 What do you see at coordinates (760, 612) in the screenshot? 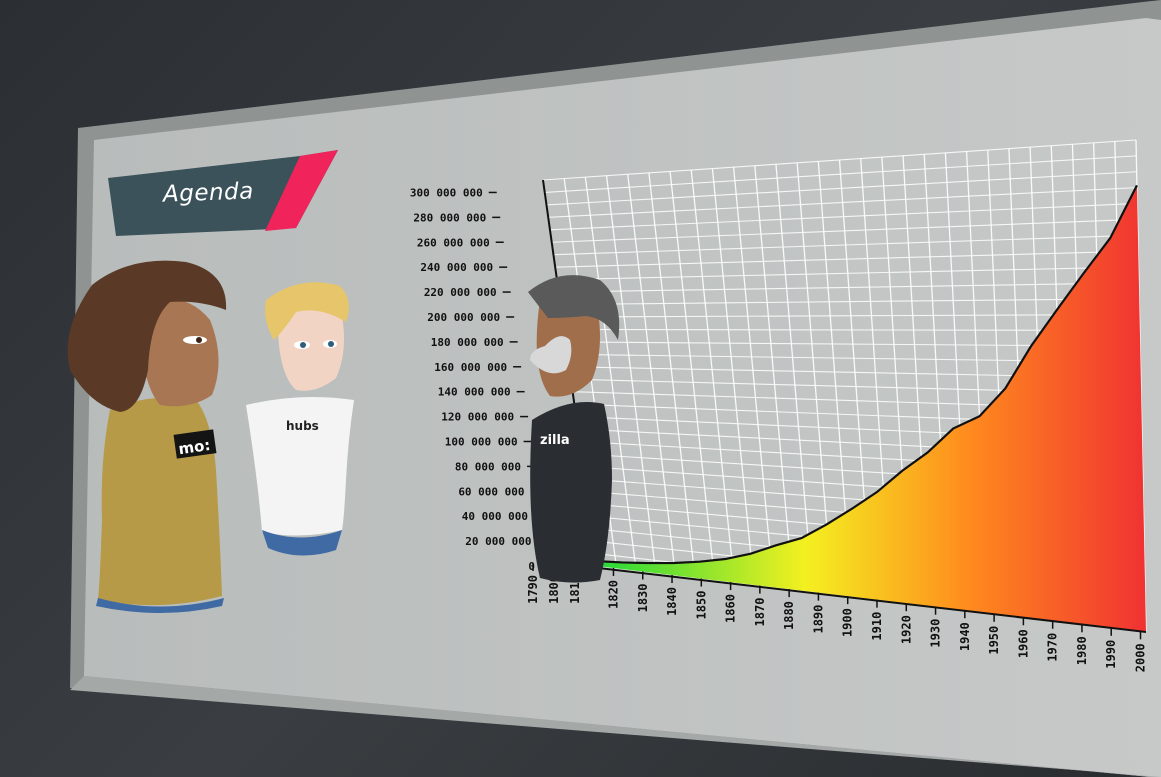
I see `x-tick-label: 1870` at bounding box center [760, 612].